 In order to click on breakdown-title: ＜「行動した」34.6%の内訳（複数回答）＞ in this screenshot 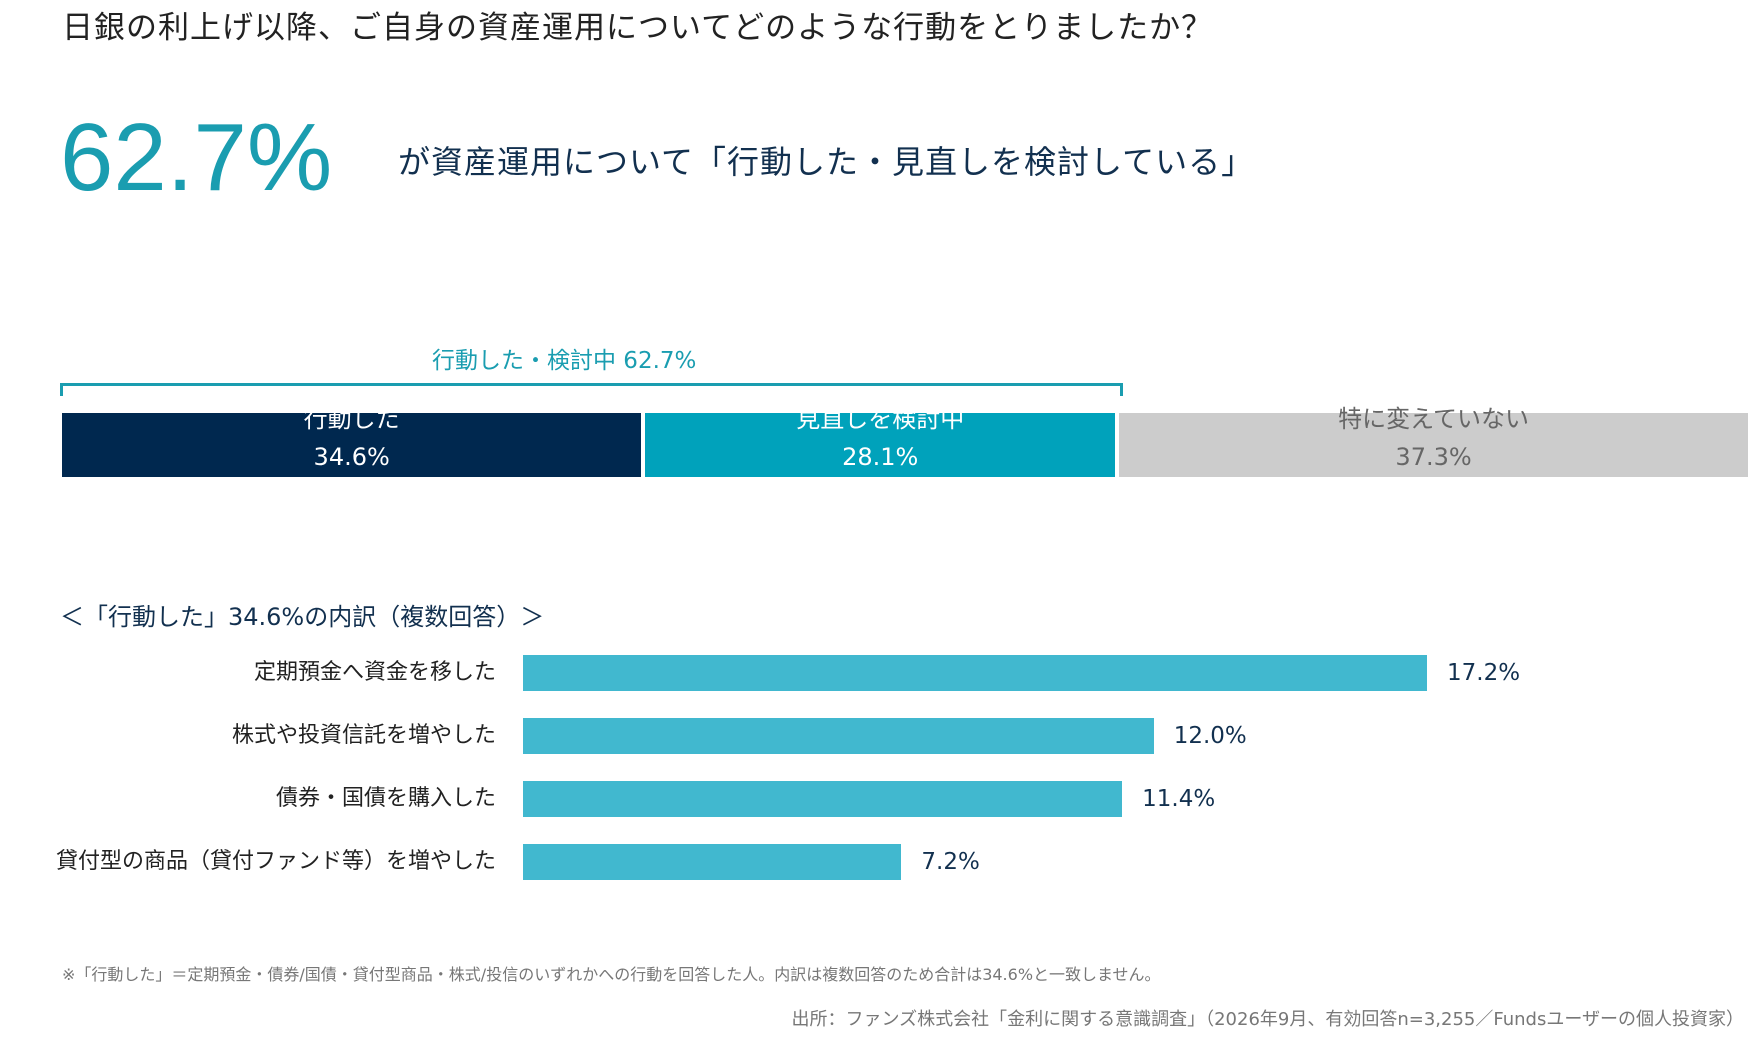, I will do `click(302, 617)`.